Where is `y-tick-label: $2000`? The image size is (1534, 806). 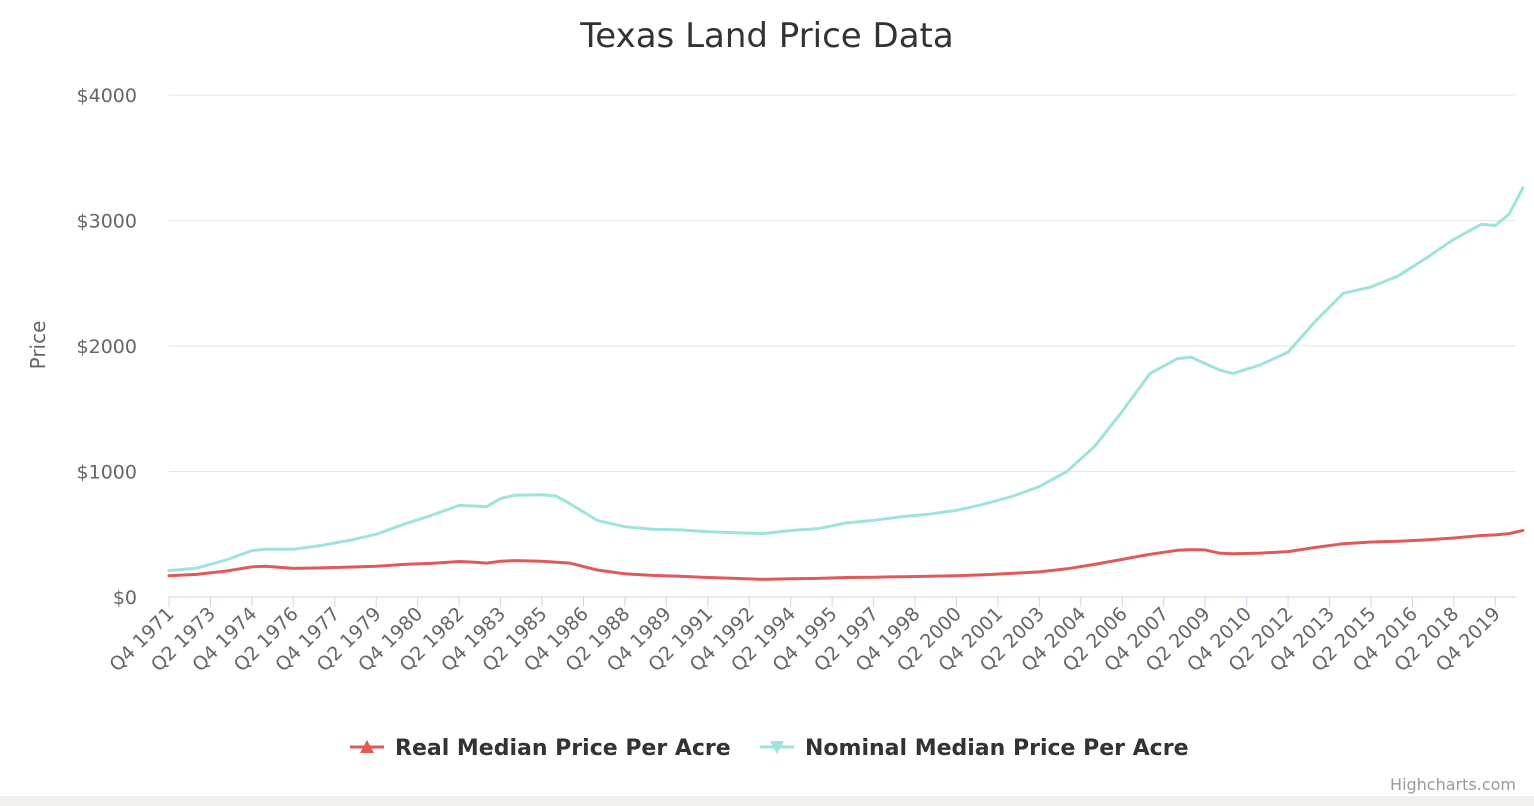 y-tick-label: $2000 is located at coordinates (107, 347).